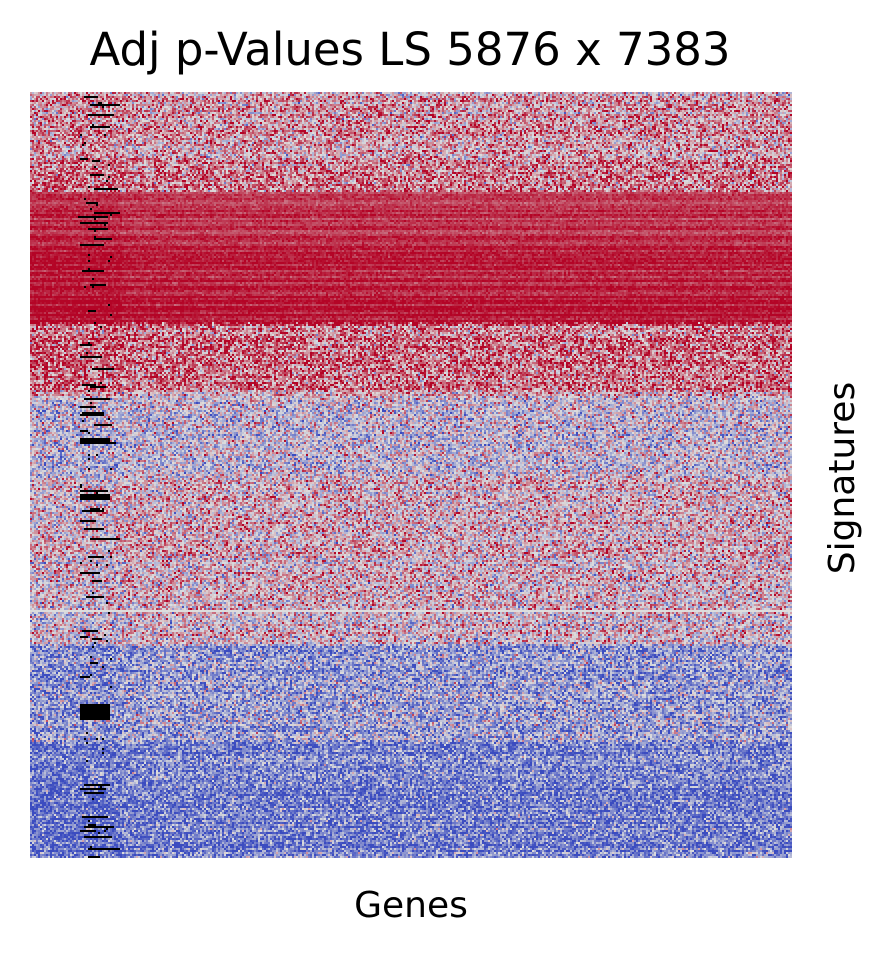 The height and width of the screenshot is (959, 893). I want to click on chart-title: Adj p-Values LS 5876 x 7383, so click(410, 49).